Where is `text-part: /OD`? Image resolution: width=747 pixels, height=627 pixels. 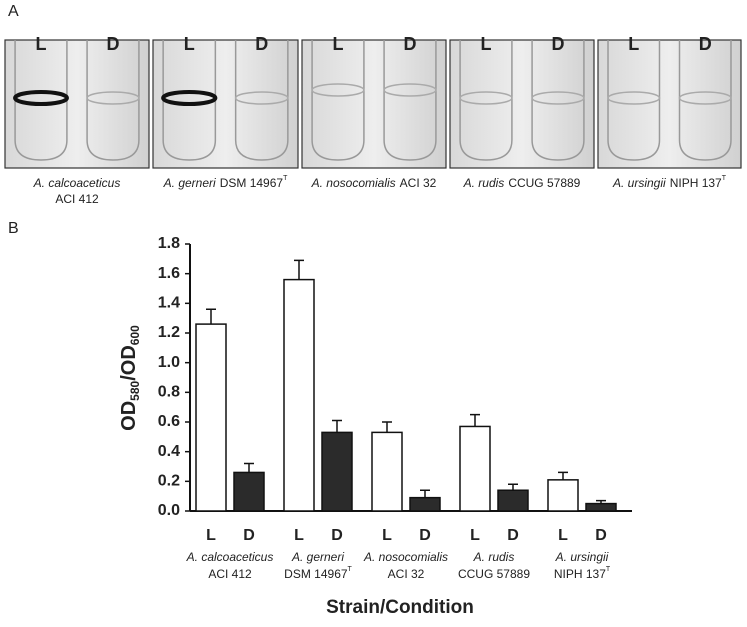
text-part: /OD is located at coordinates (129, 363).